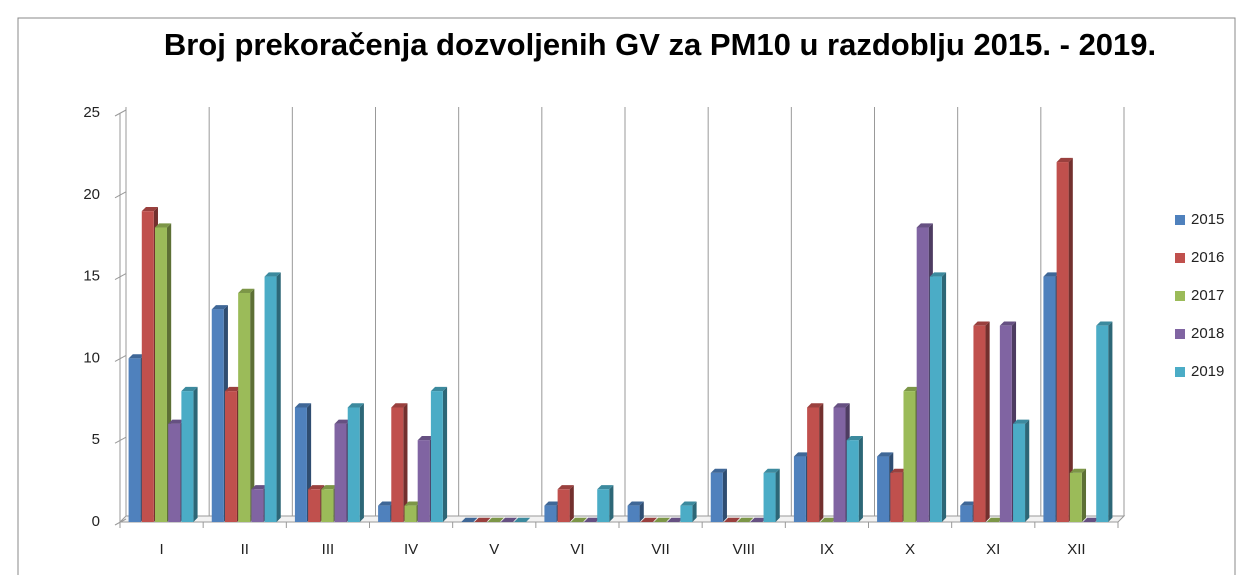  I want to click on legend-label: 2017, so click(1207, 295).